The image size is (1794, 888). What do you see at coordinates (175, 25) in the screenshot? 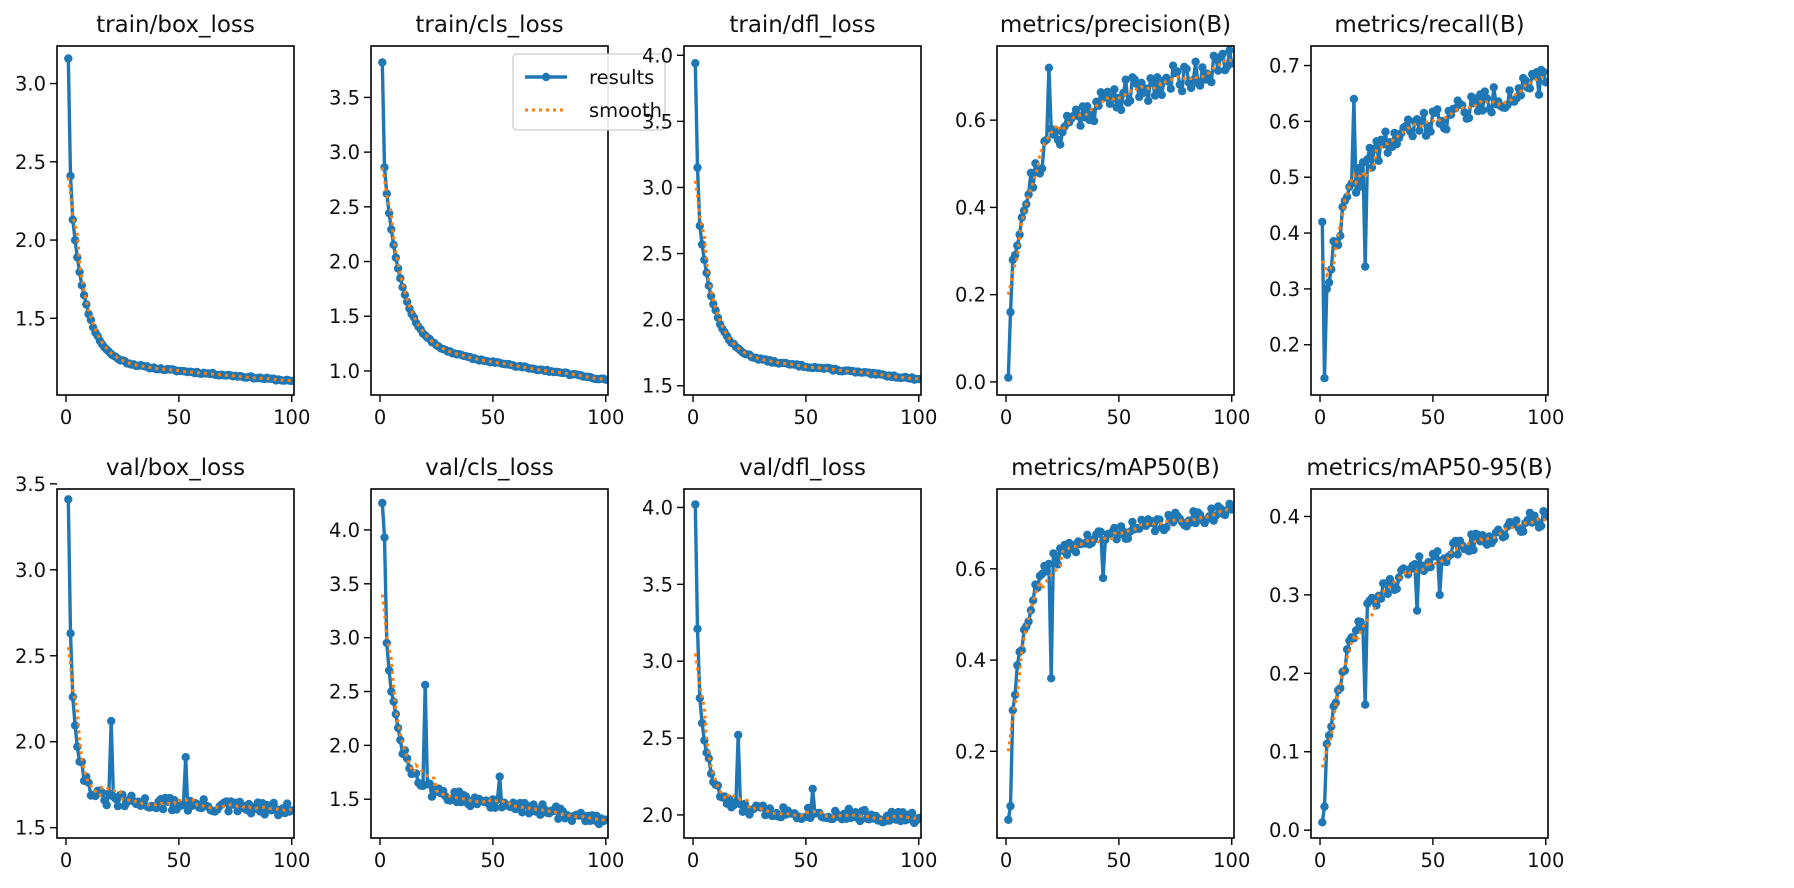
I see `panel-title: train/box_loss` at bounding box center [175, 25].